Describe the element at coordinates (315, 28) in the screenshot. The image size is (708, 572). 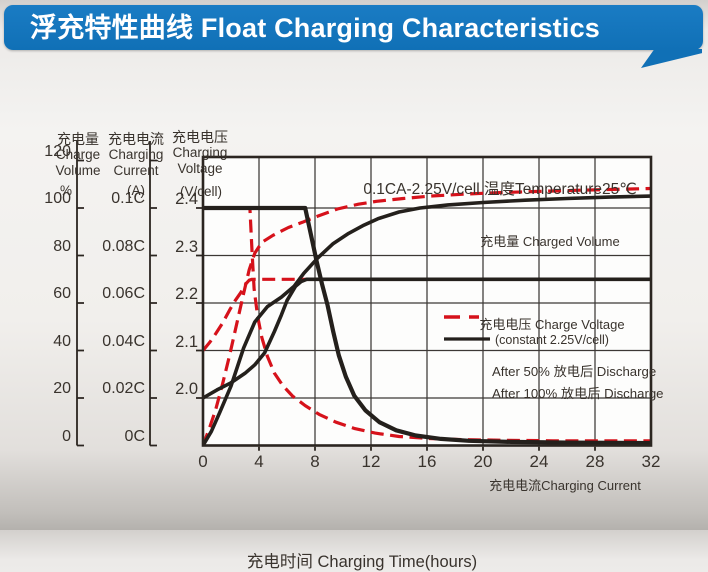
I see `banner-title: 浮充特性曲线 Float Charging Characteristics` at that location.